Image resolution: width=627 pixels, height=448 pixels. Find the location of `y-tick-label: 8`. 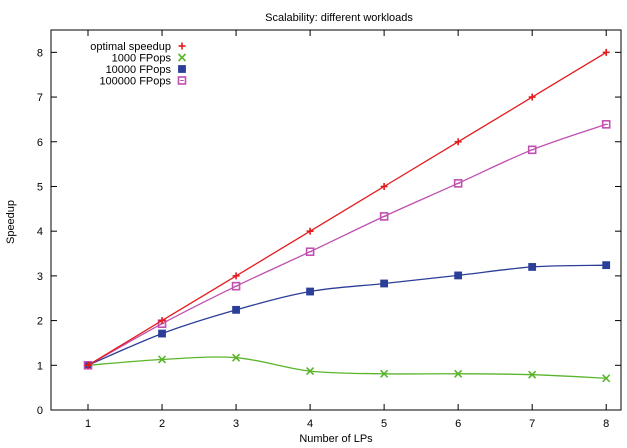

y-tick-label: 8 is located at coordinates (40, 53).